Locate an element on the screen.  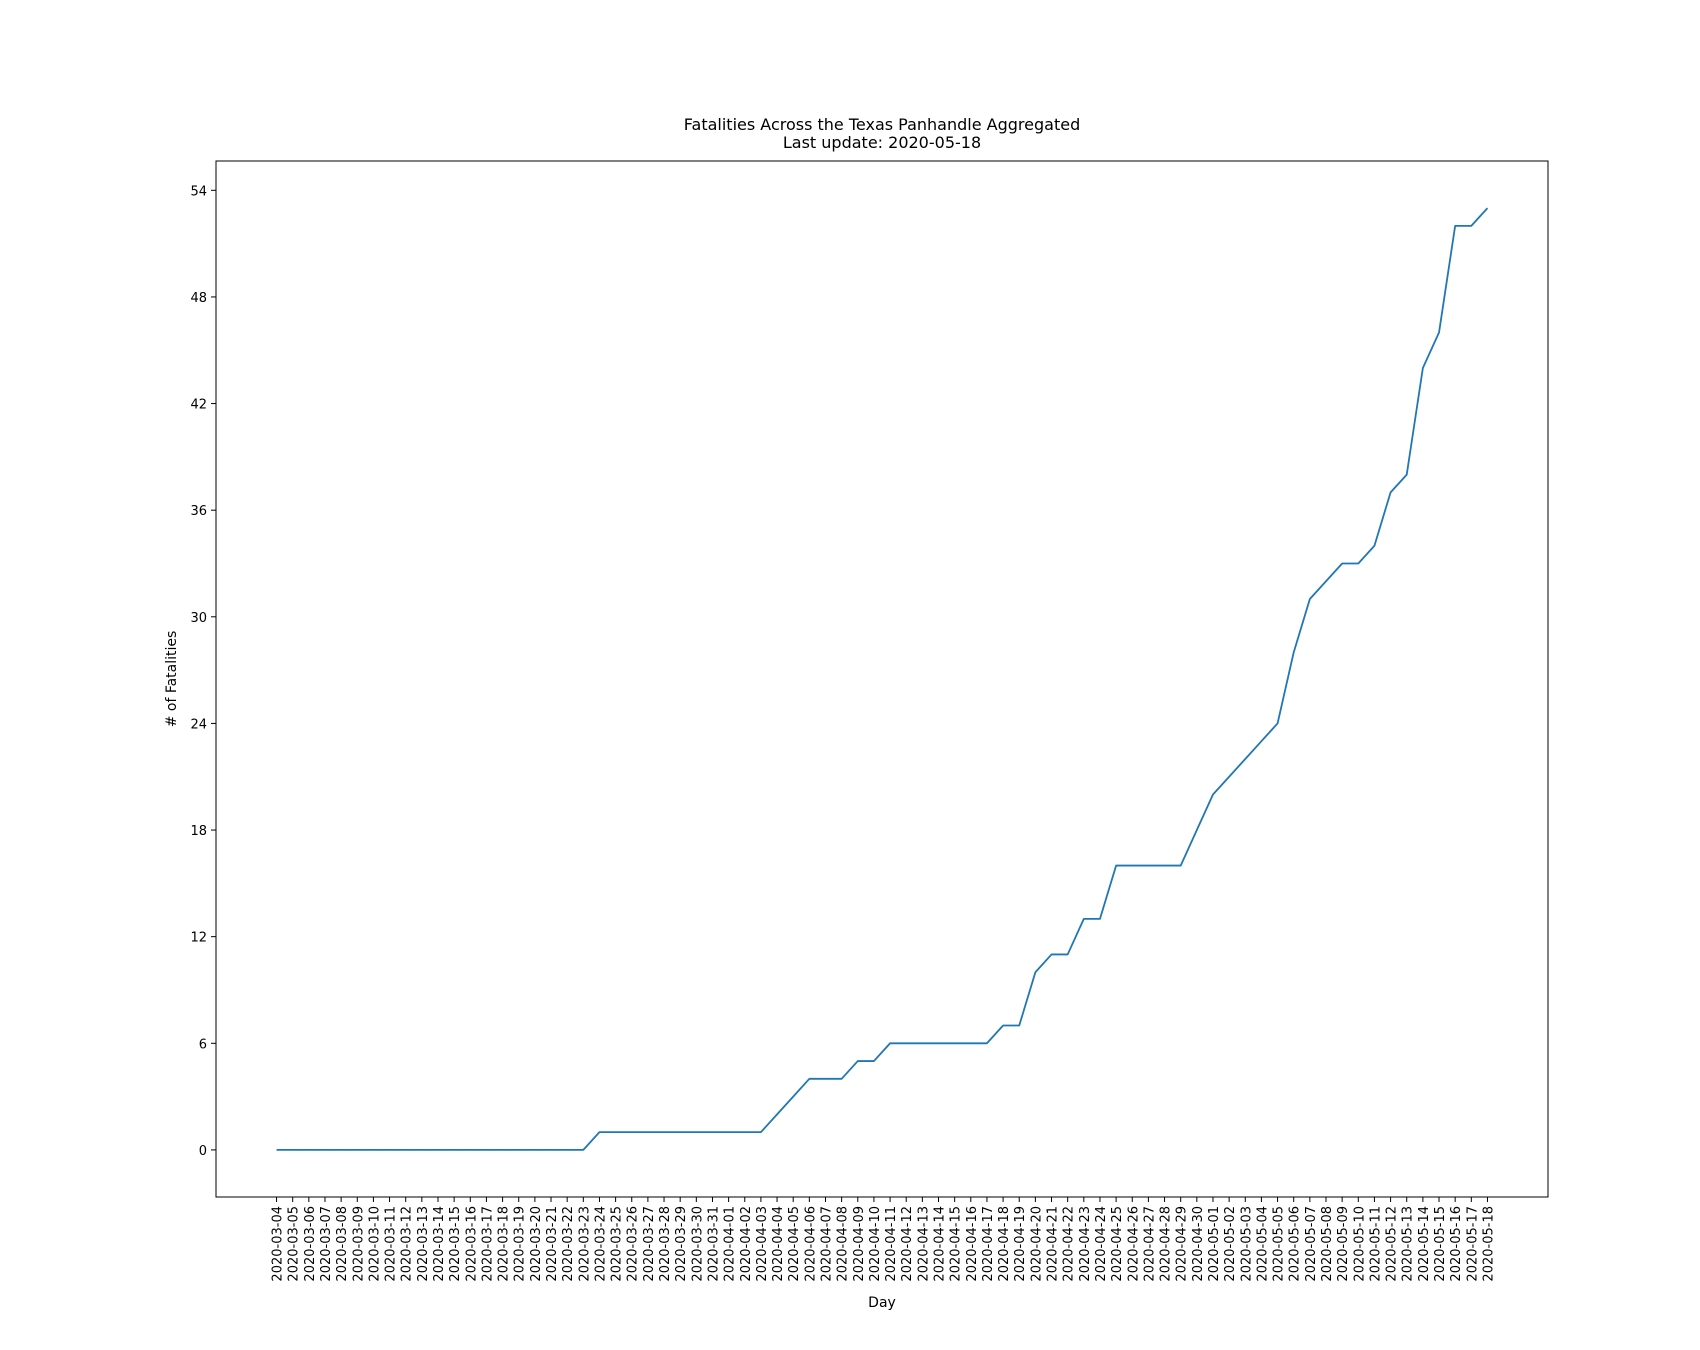
x-tick-label: 2020-04-07 is located at coordinates (826, 1244).